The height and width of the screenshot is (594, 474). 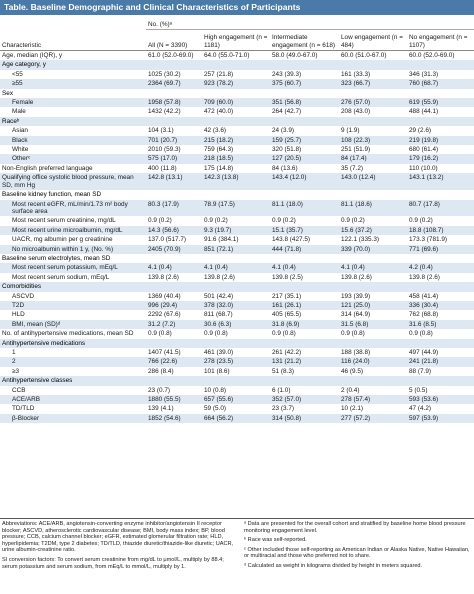 I want to click on header-intermediate-engagement: Intermediate engagement (n = 618), so click(x=304, y=40).